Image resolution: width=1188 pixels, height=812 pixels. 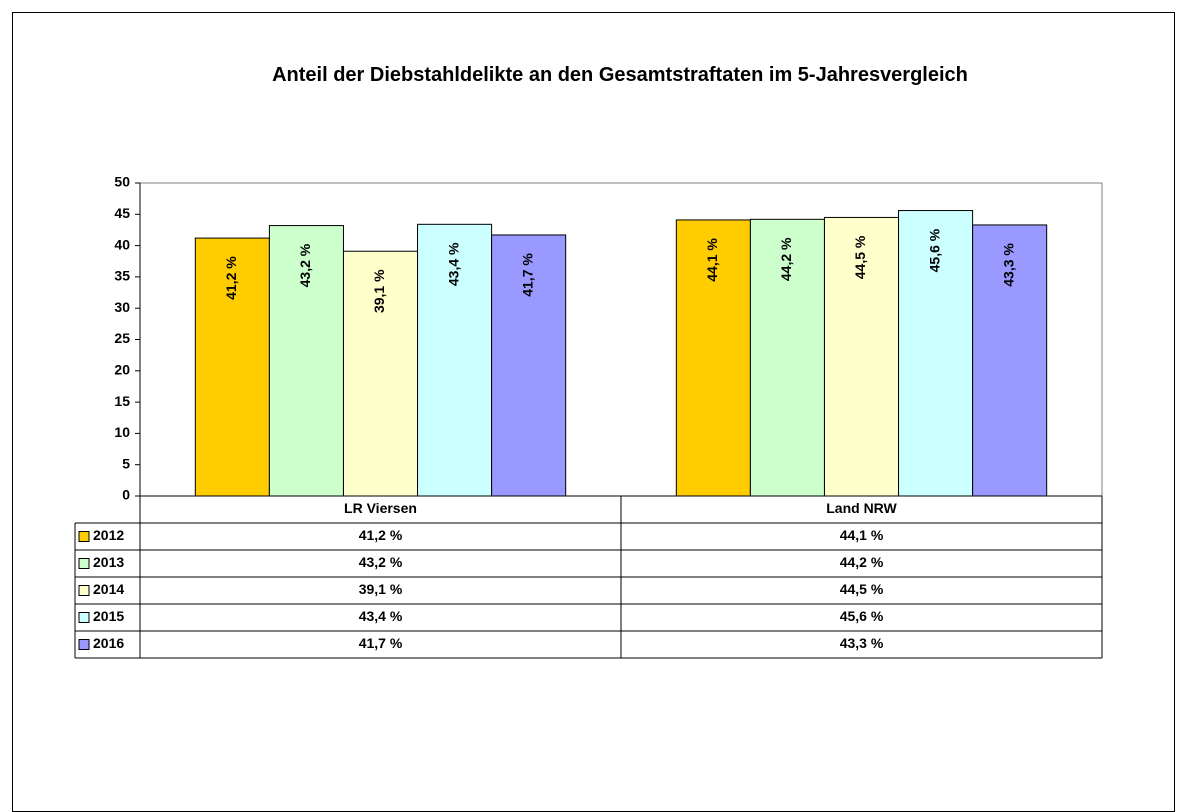 I want to click on value-label: 41,2 %, so click(x=231, y=278).